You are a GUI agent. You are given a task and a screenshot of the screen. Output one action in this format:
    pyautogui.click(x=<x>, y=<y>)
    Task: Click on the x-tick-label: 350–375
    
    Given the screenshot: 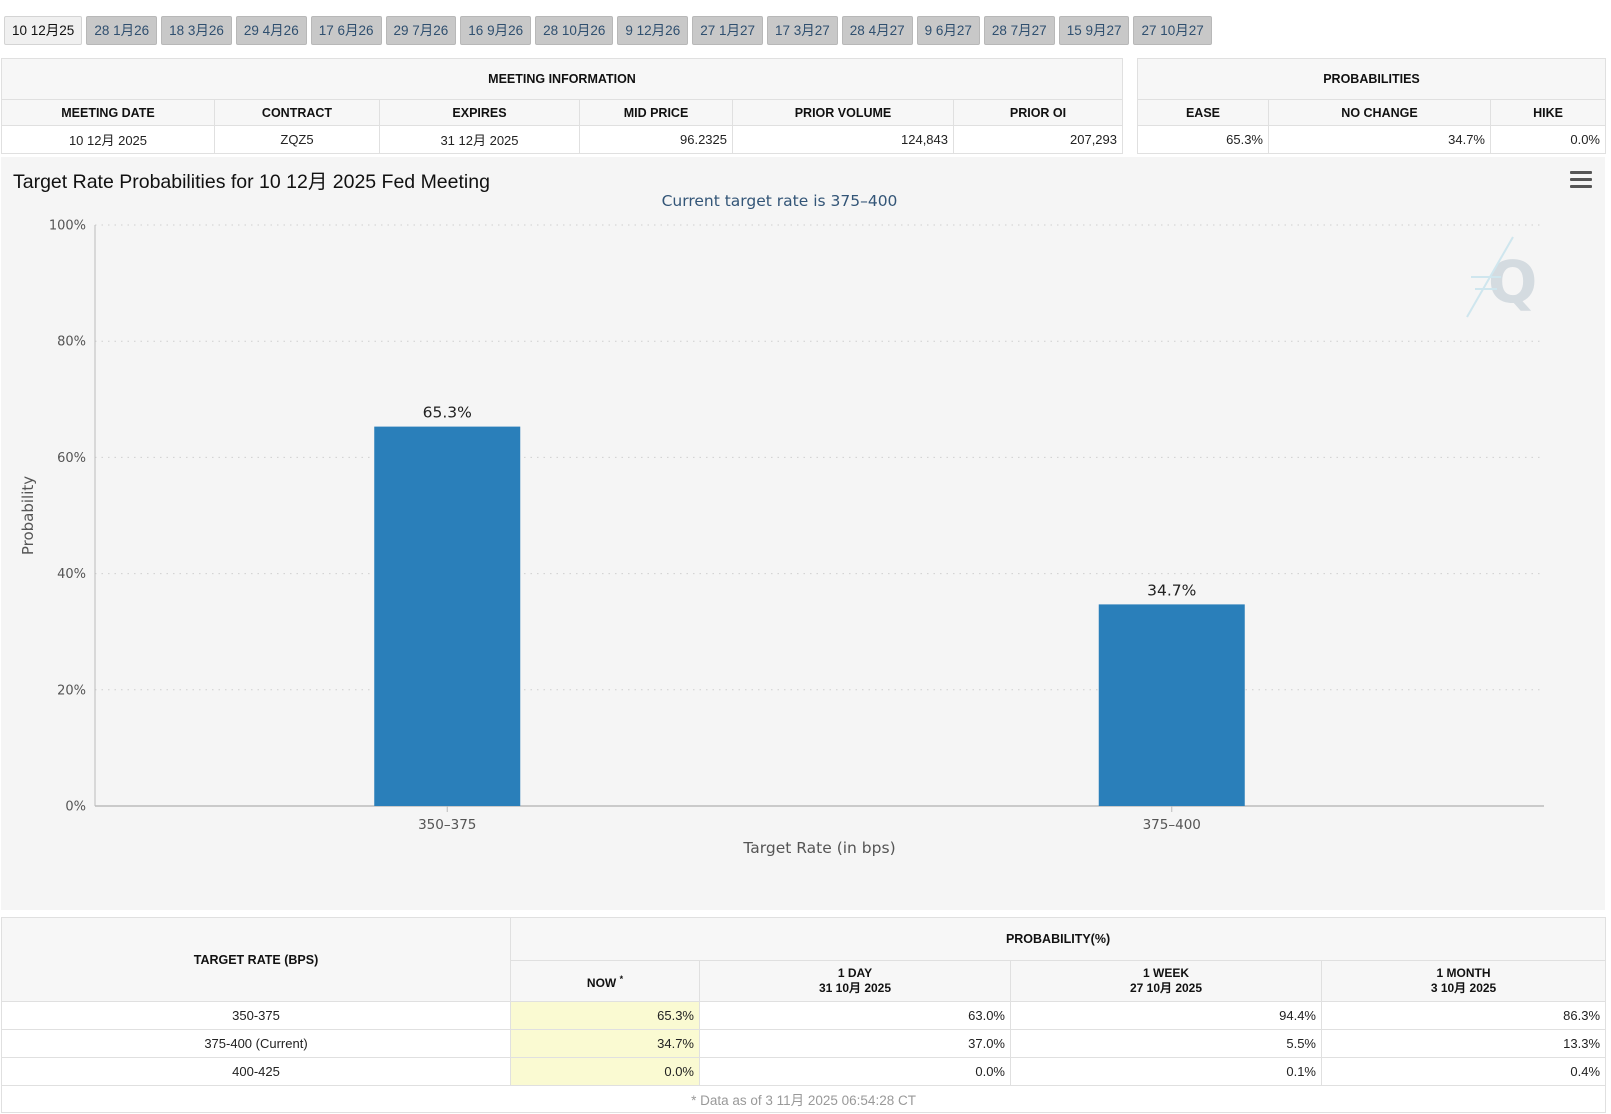 What is the action you would take?
    pyautogui.click(x=447, y=825)
    